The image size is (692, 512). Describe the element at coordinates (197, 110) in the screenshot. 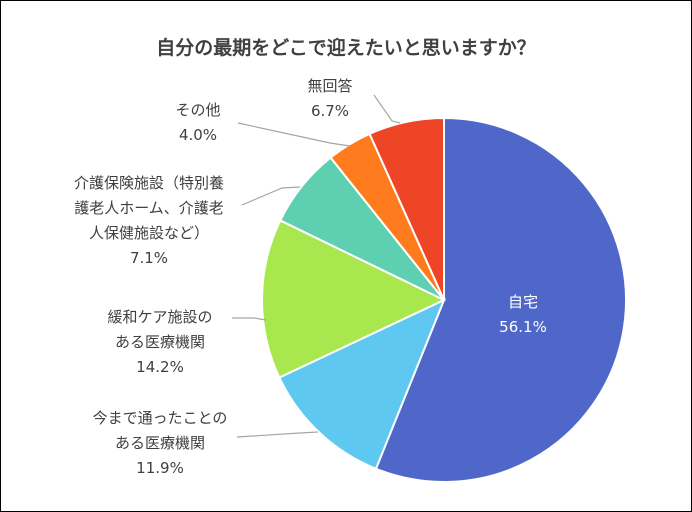

I see `slice-category-label-4: その他` at that location.